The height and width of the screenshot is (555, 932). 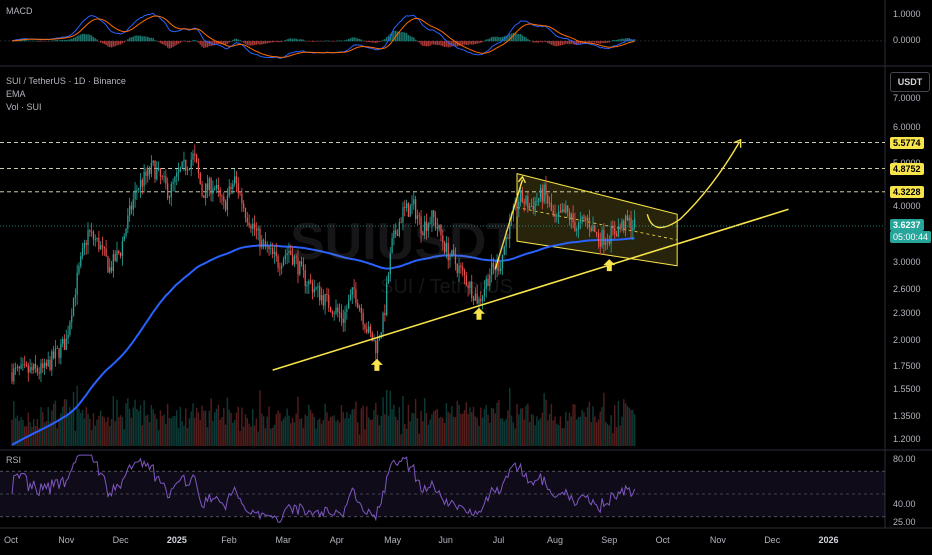 I want to click on x-tick-7: May, so click(x=392, y=540).